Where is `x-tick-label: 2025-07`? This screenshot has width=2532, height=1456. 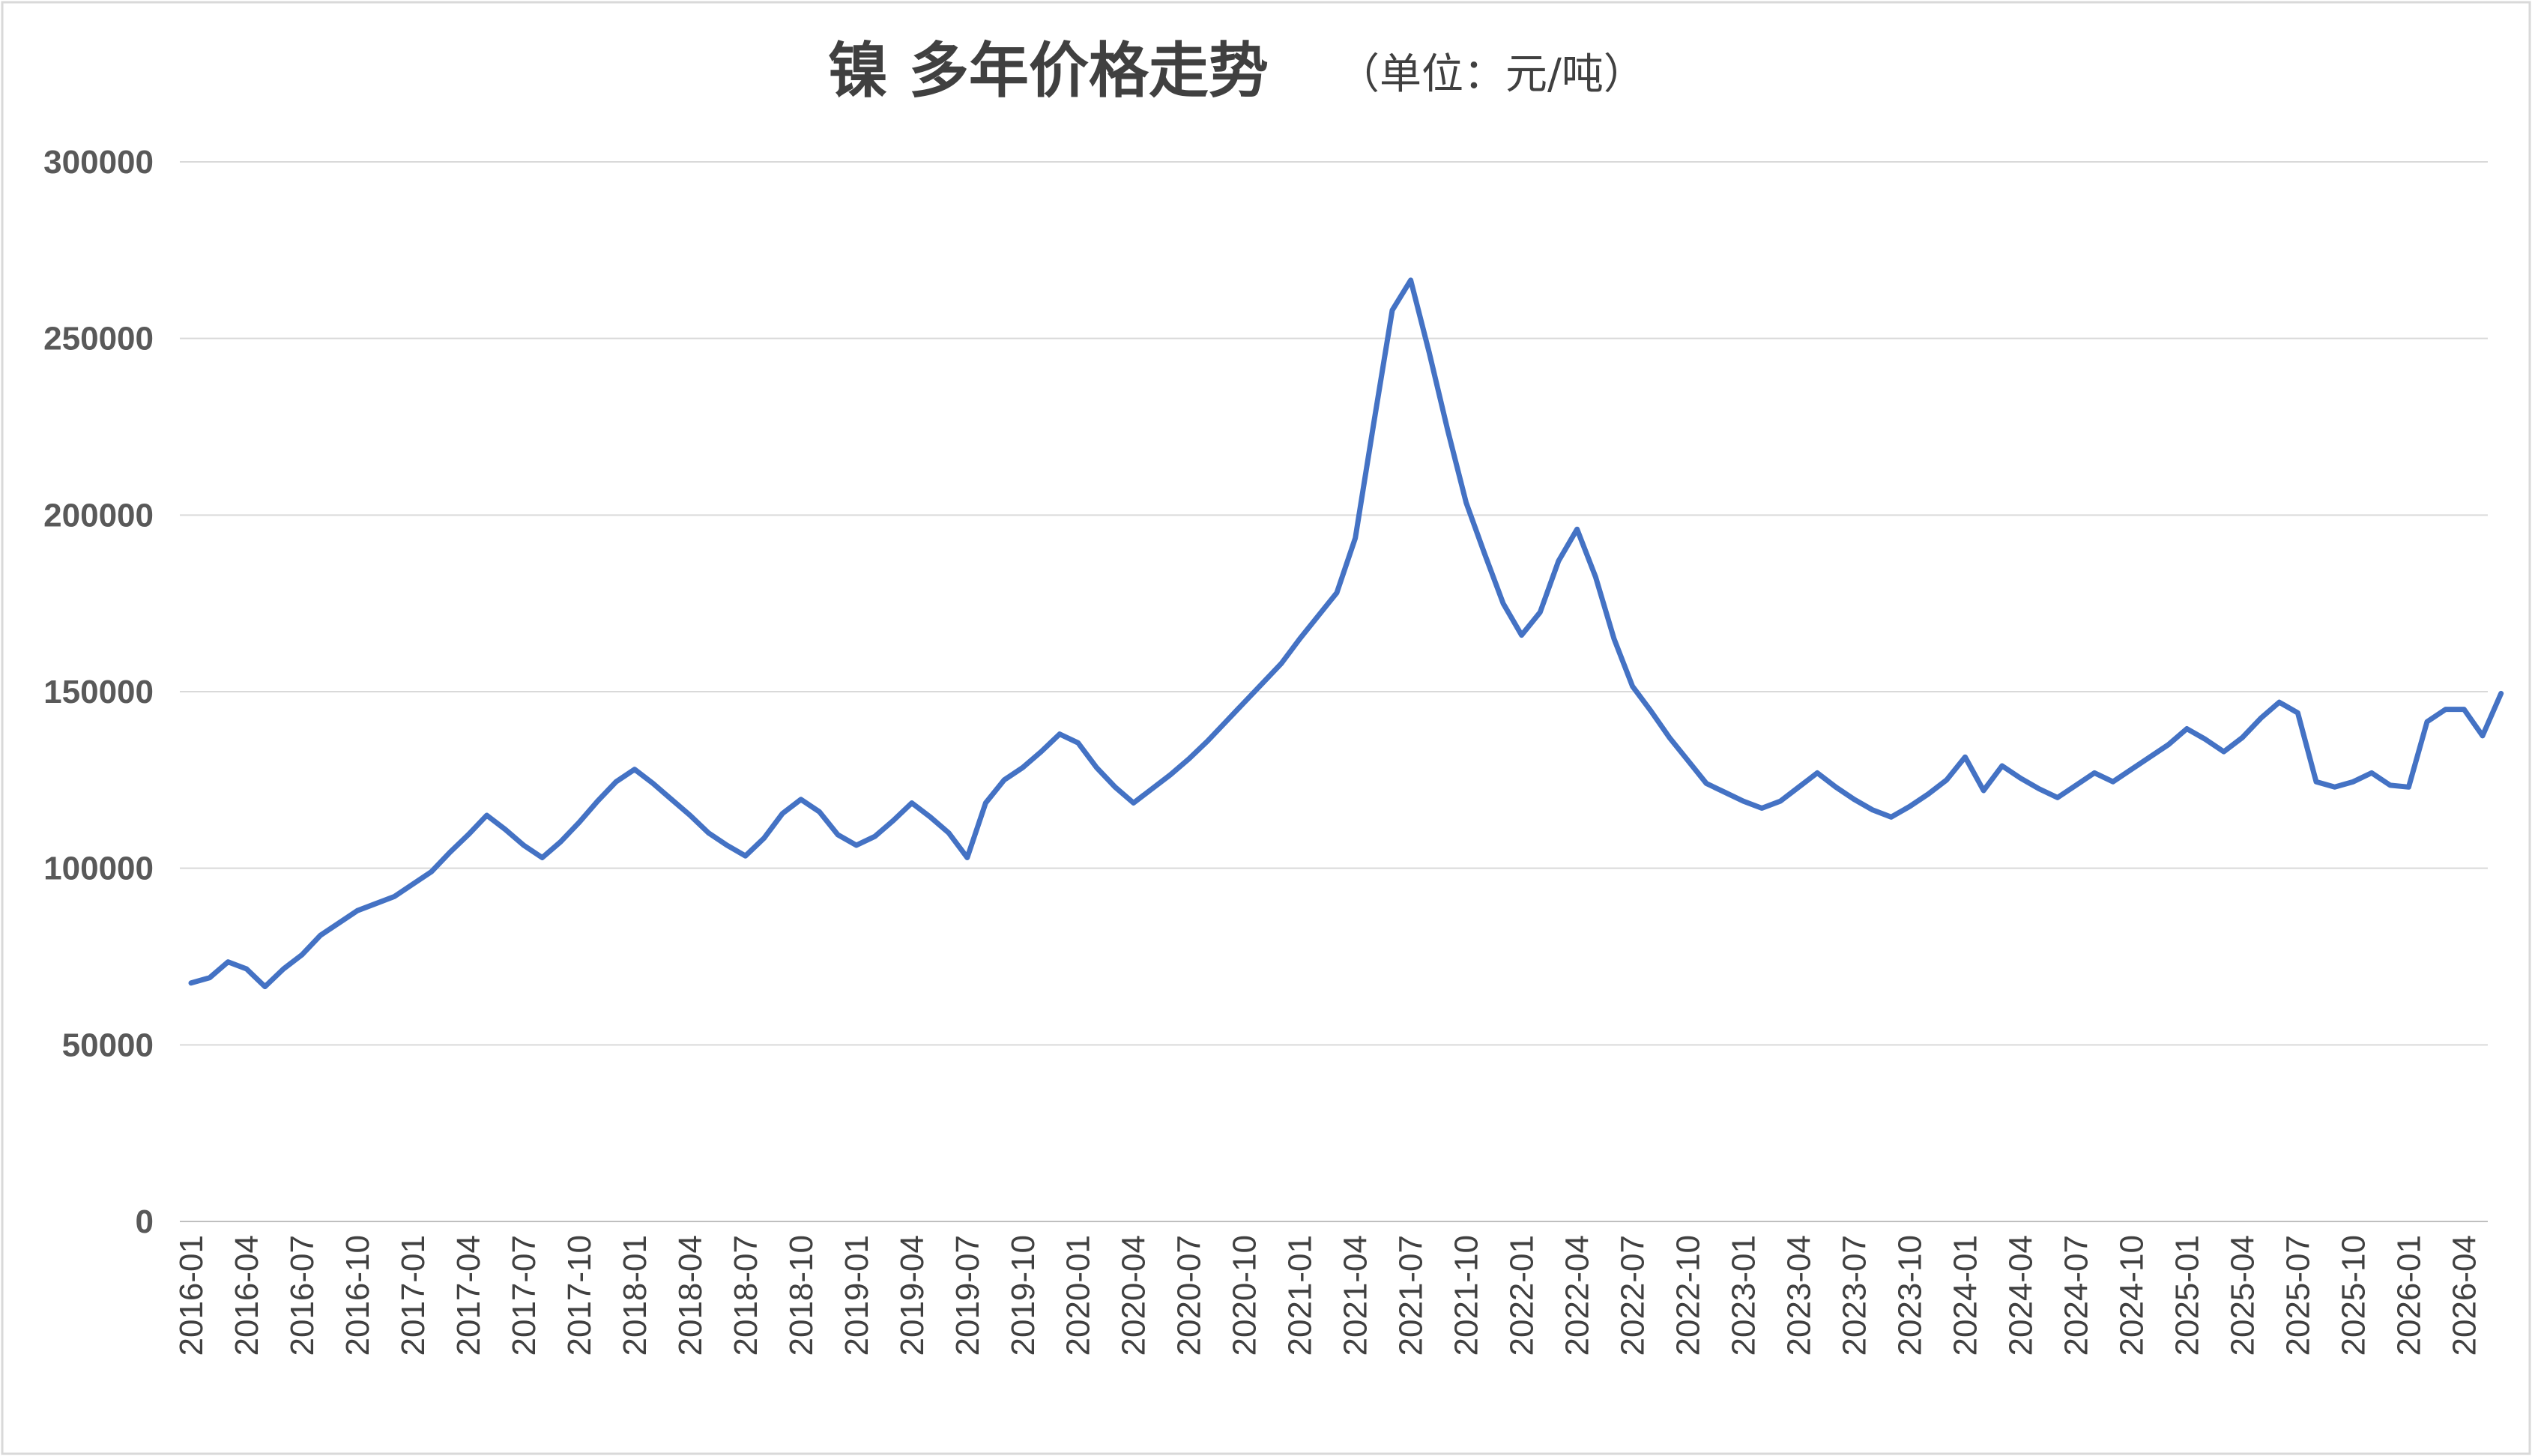 x-tick-label: 2025-07 is located at coordinates (2297, 1295).